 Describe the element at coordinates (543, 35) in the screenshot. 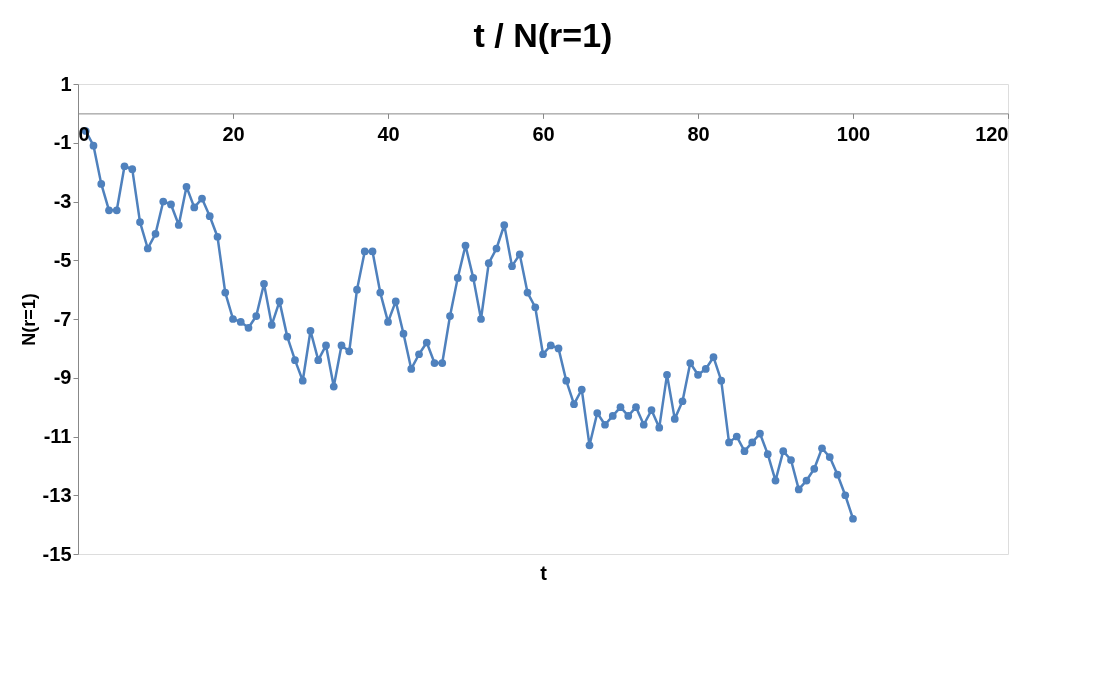

I see `chart-title: t / N(r=1)` at that location.